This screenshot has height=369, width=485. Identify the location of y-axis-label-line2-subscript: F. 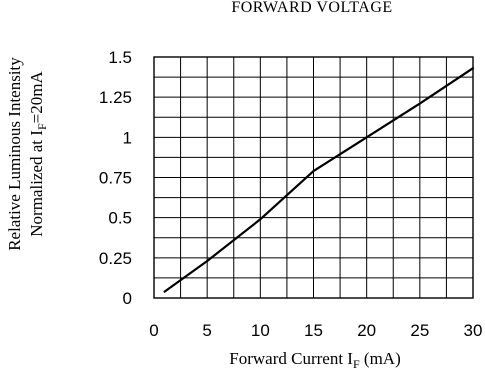
(42, 126).